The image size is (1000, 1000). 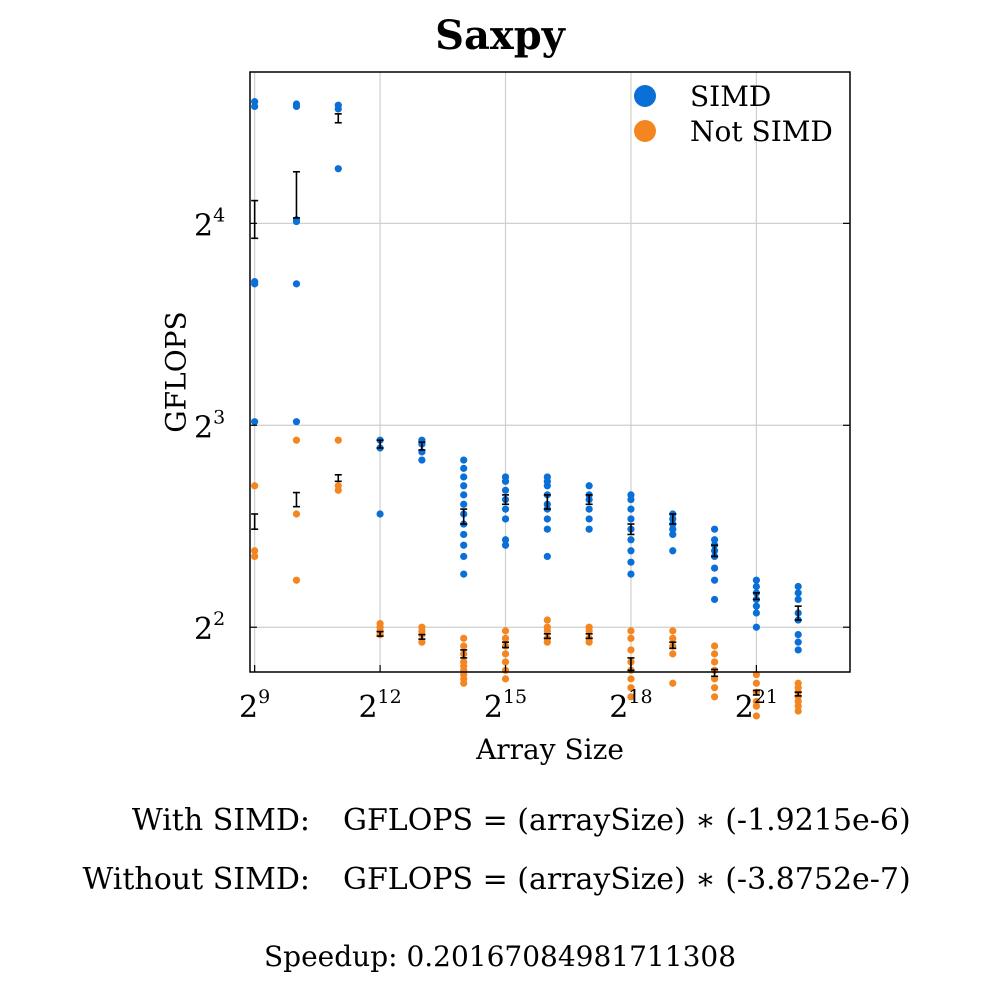 What do you see at coordinates (209, 223) in the screenshot?
I see `y-tick-label: 24` at bounding box center [209, 223].